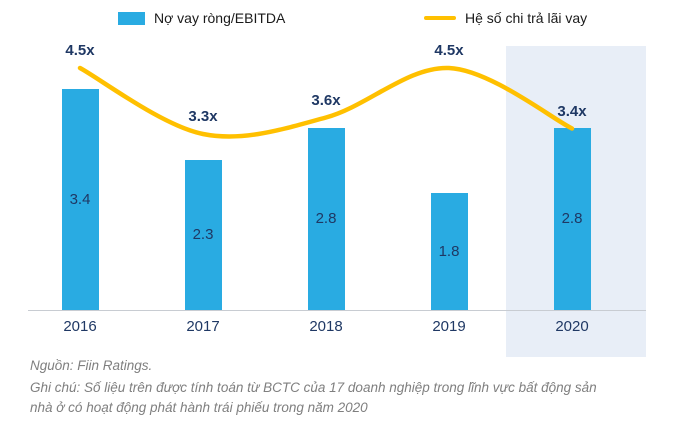 The image size is (686, 424). I want to click on line-point-label-2017: 3.3x, so click(203, 116).